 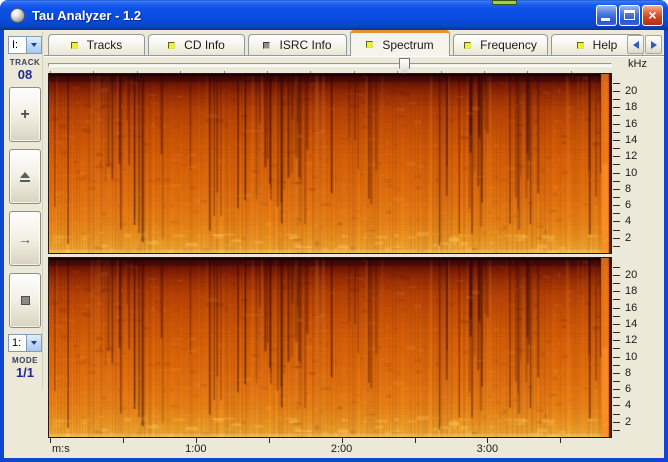 I want to click on tab-tracks: Tracks, so click(x=96, y=44).